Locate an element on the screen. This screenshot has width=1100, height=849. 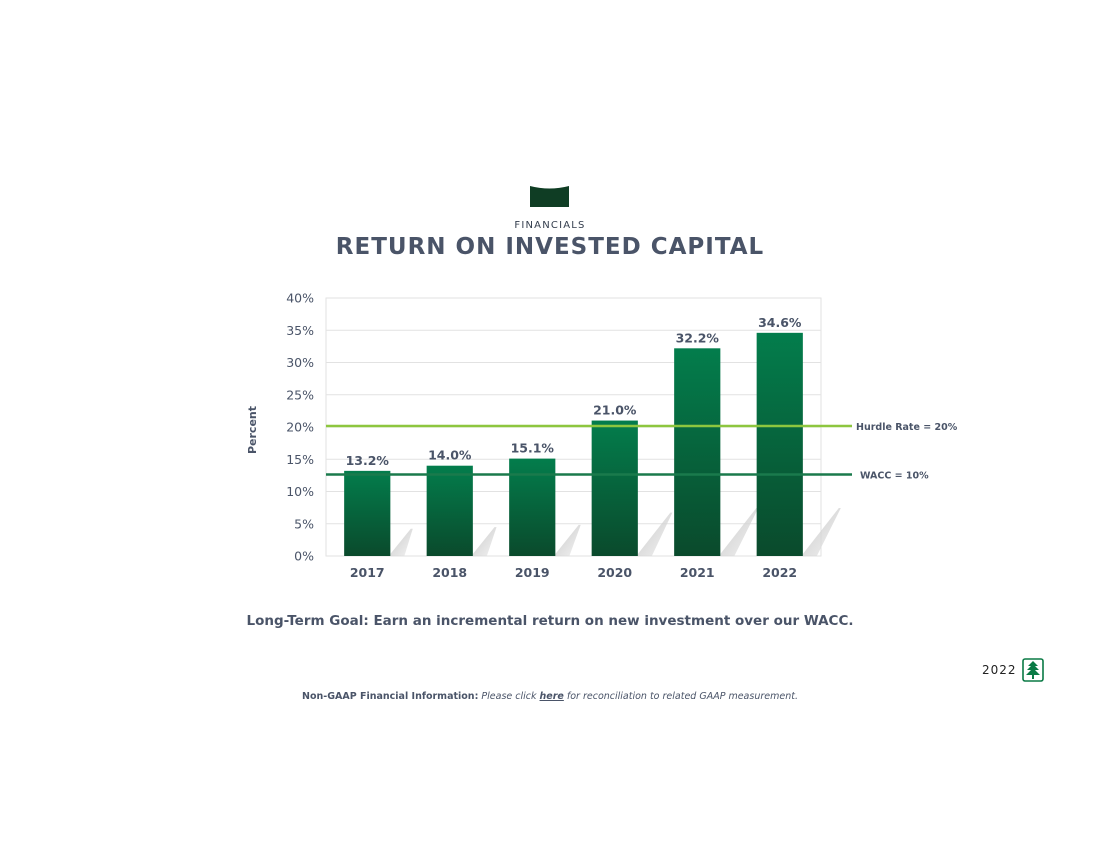
evergreen-tree-icon is located at coordinates (1033, 670).